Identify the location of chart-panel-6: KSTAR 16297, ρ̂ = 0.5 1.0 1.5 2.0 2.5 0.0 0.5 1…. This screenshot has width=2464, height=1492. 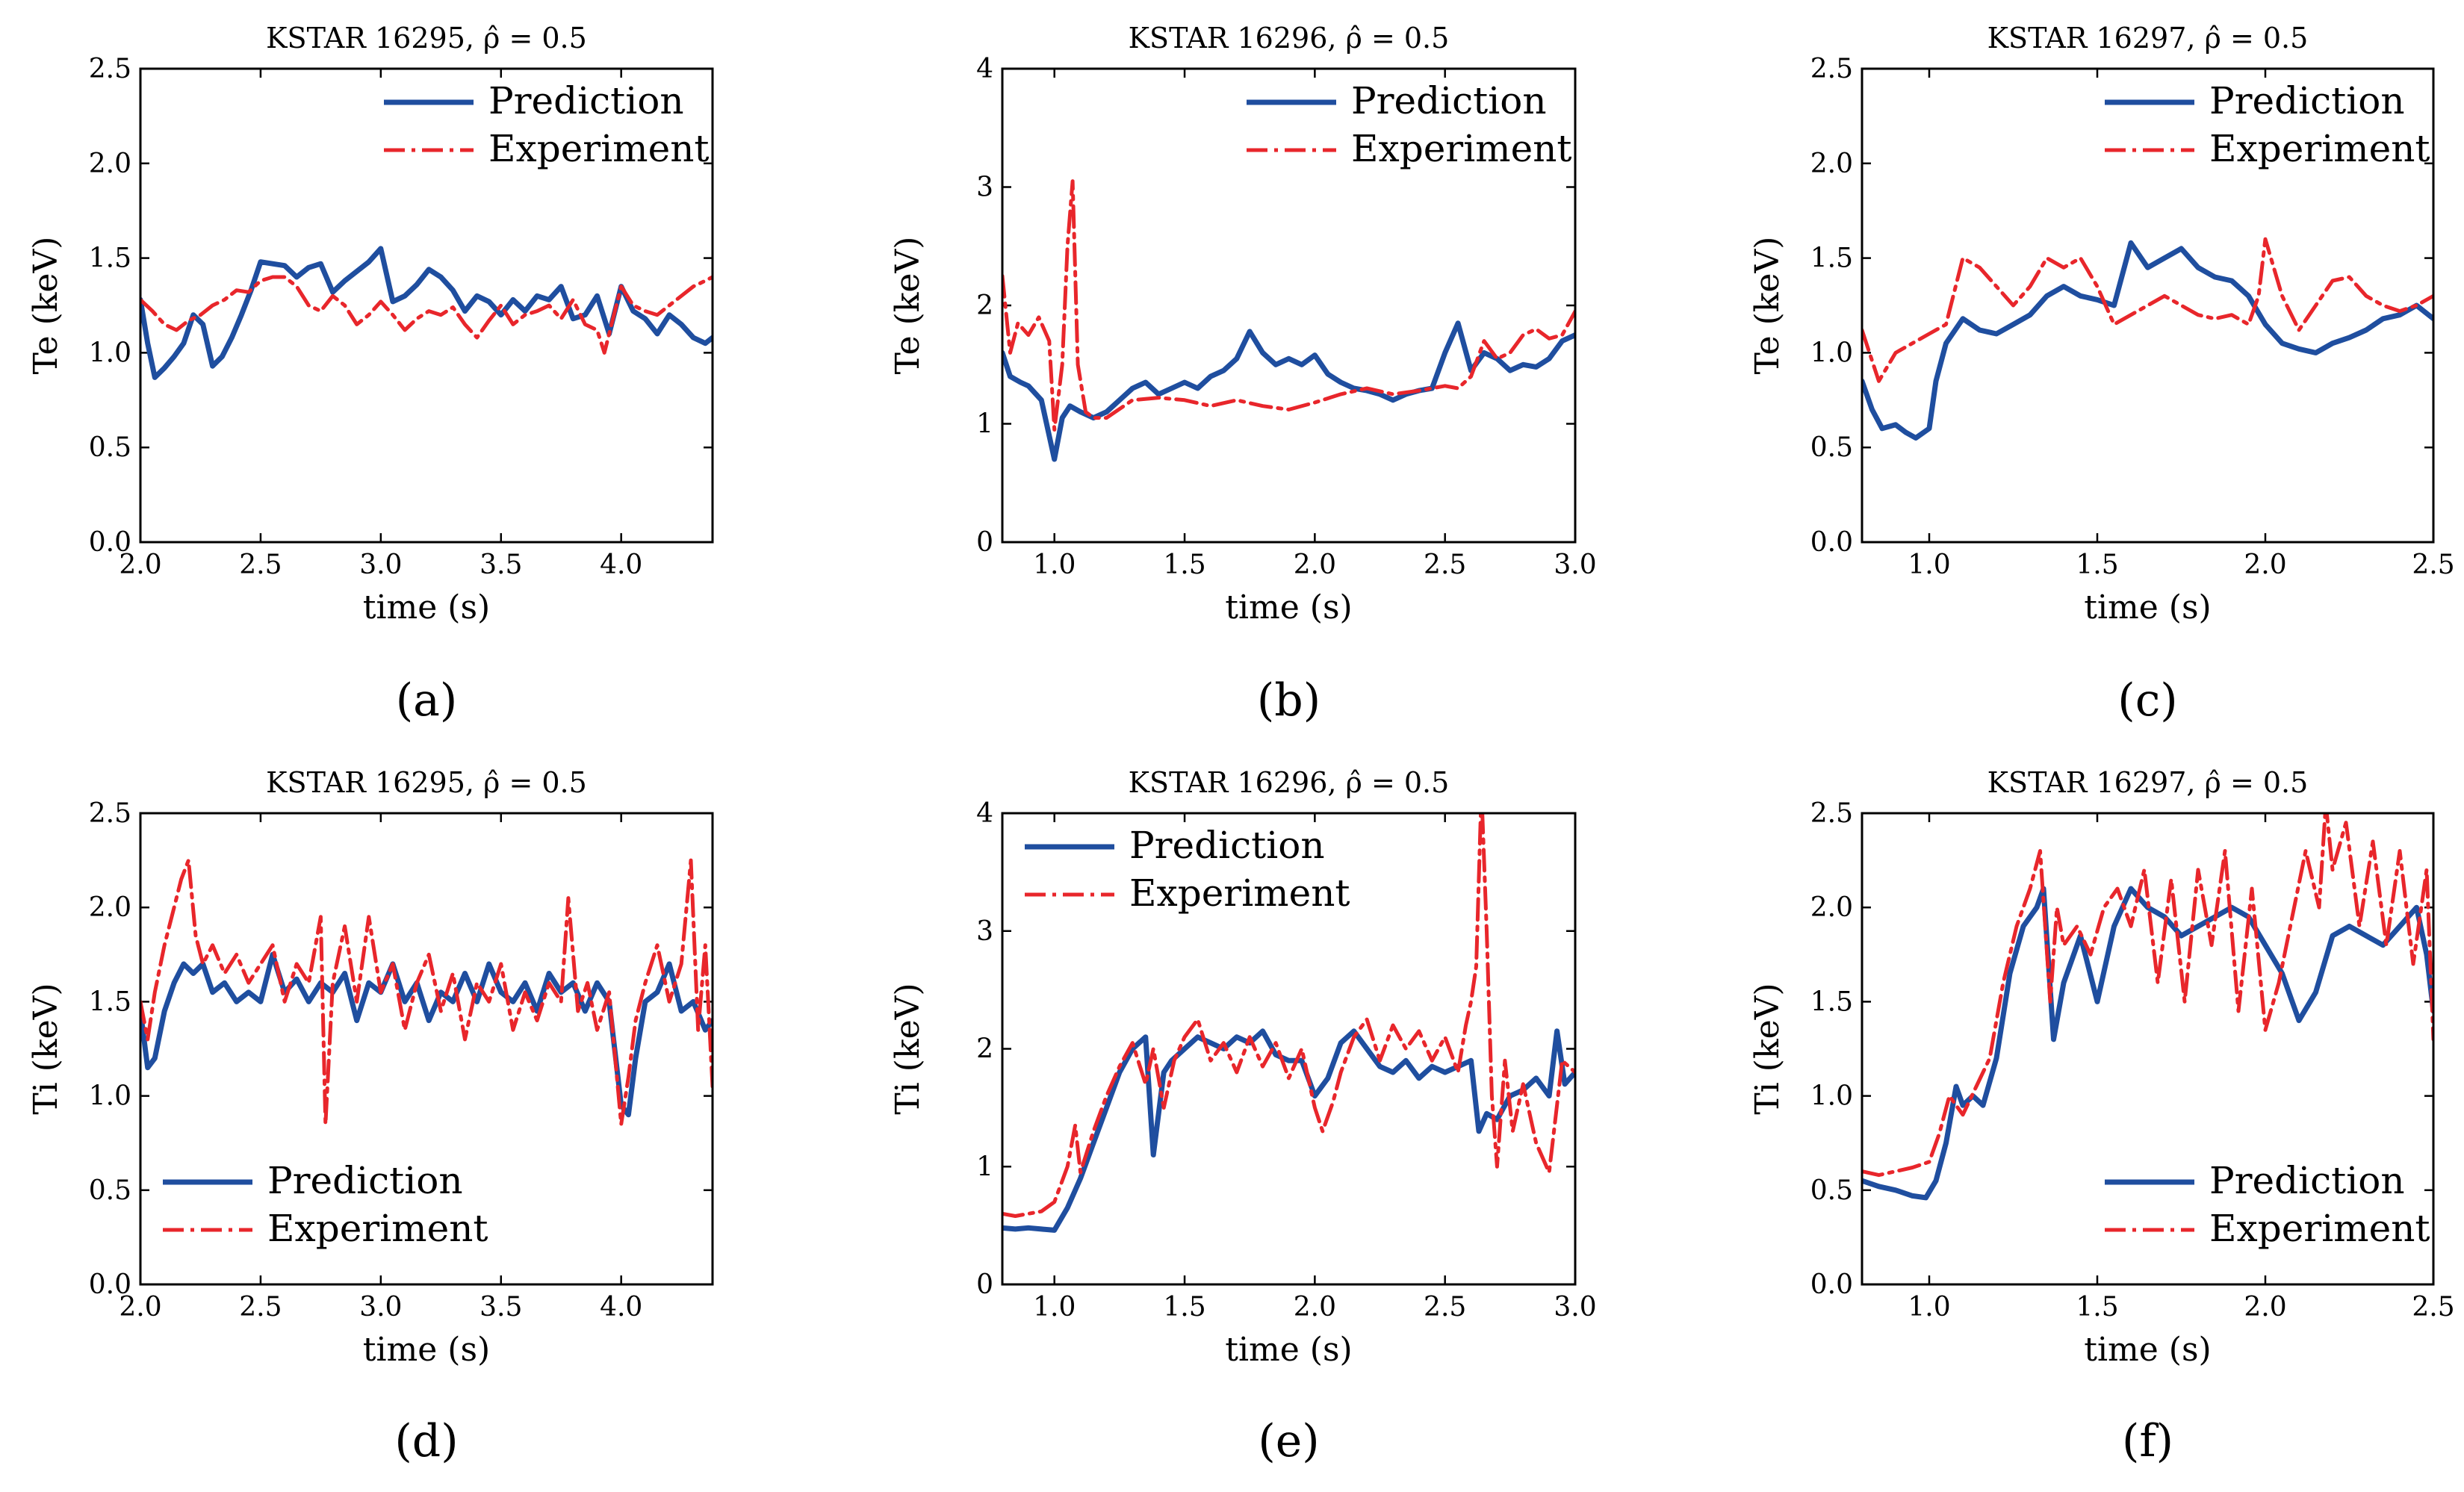
(2101, 1116).